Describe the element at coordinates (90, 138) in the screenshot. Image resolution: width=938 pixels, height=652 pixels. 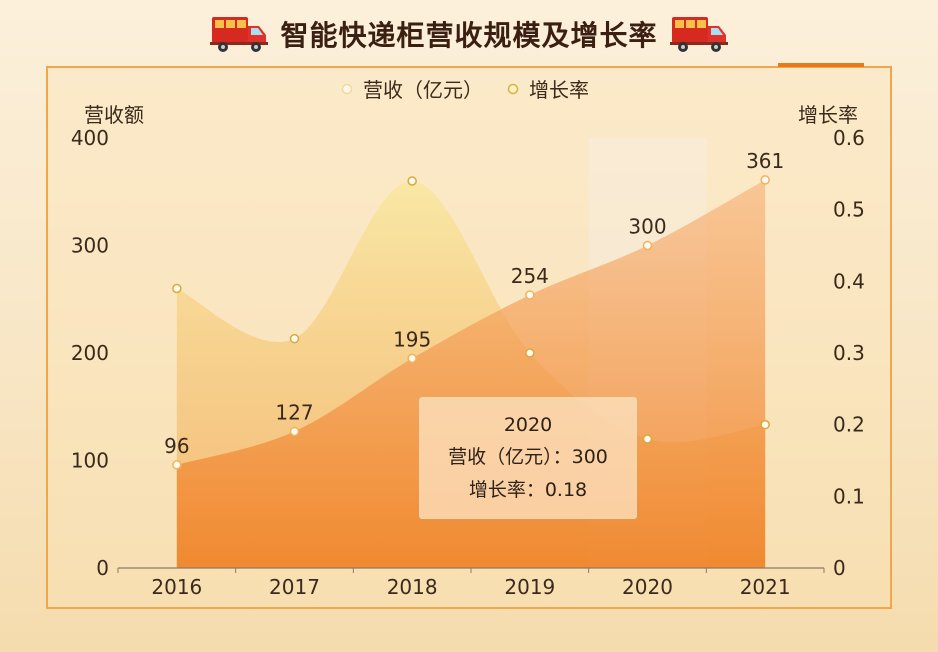
I see `y-left-tick-label: 400` at that location.